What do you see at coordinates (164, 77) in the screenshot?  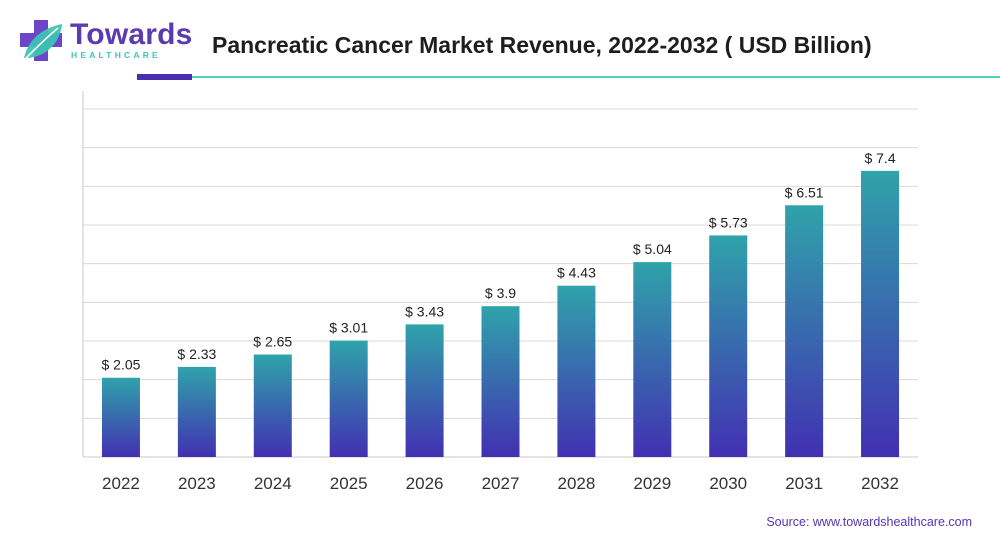 I see `header-accent-rule` at bounding box center [164, 77].